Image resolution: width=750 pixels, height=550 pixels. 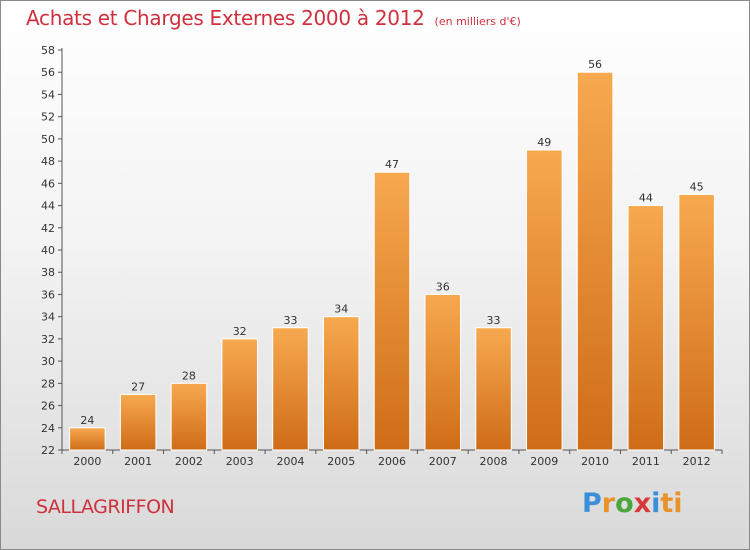 What do you see at coordinates (595, 461) in the screenshot?
I see `x-tick-label: 2010` at bounding box center [595, 461].